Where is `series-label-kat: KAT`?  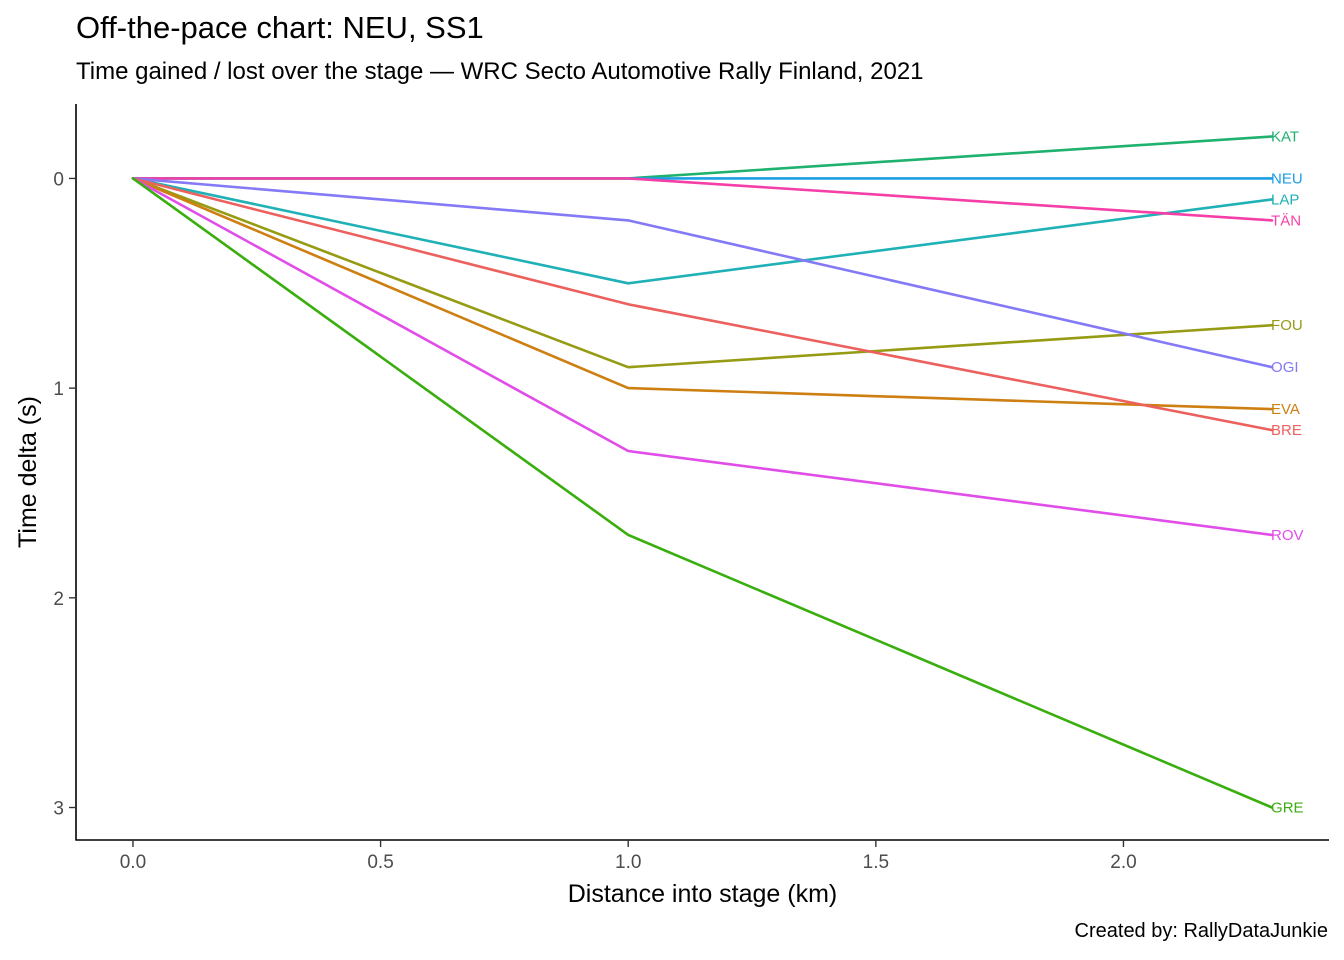
series-label-kat: KAT is located at coordinates (1285, 137).